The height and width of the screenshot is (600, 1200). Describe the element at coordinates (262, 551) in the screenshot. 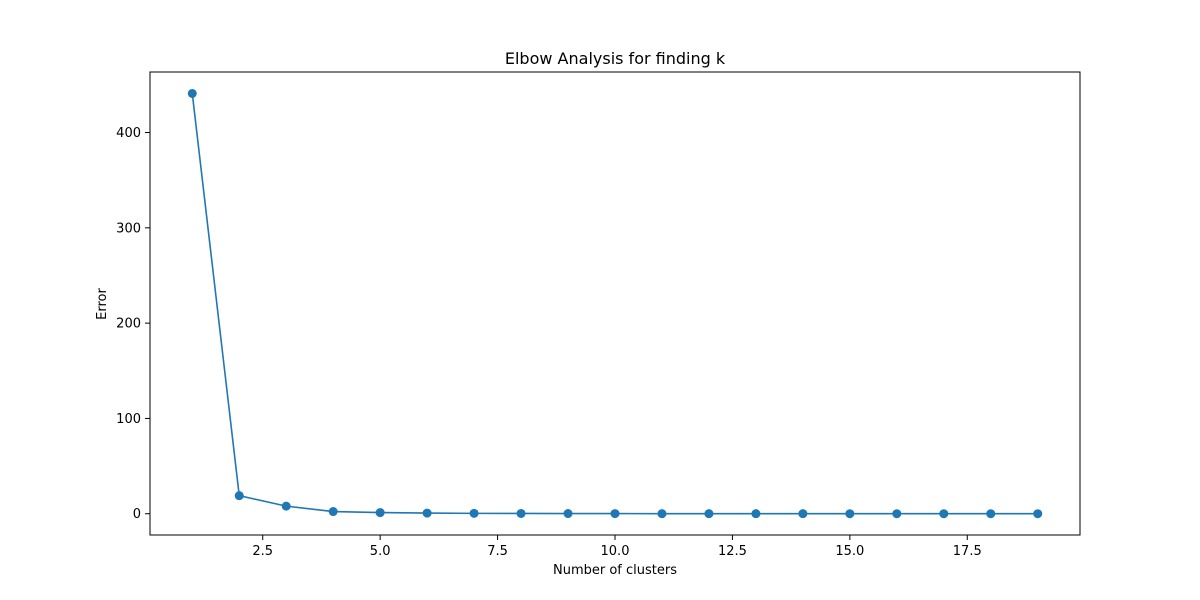

I see `x-tick-label: 2.5` at that location.